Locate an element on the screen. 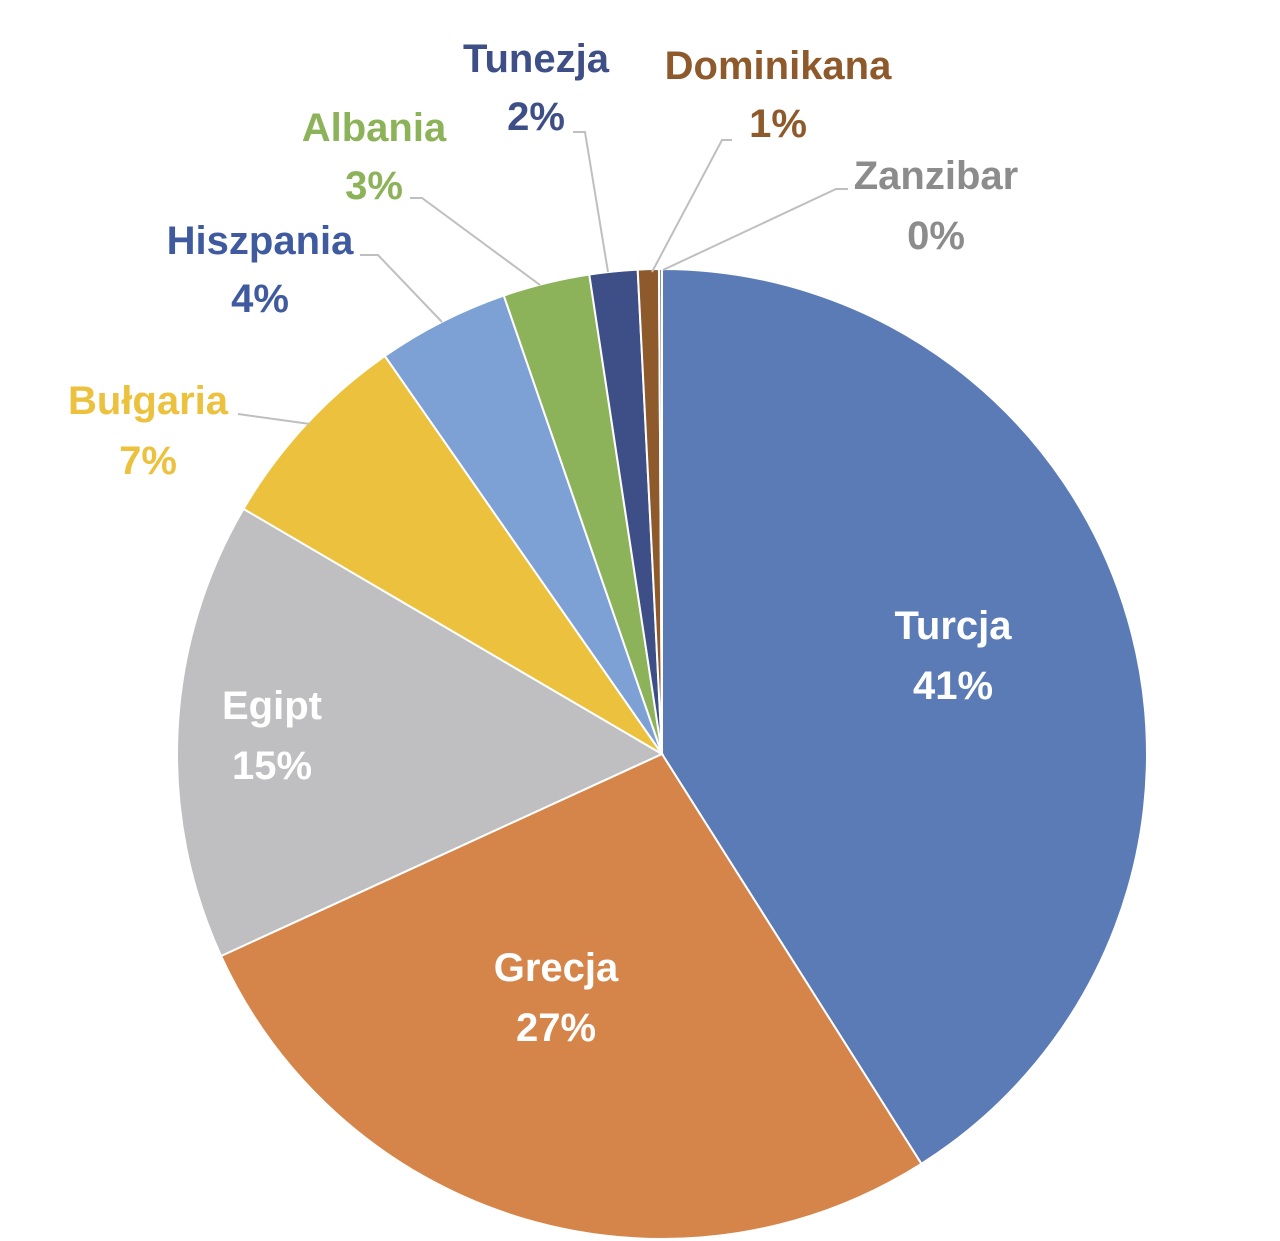 This screenshot has width=1280, height=1241. leader-line-hiszpania is located at coordinates (401, 288).